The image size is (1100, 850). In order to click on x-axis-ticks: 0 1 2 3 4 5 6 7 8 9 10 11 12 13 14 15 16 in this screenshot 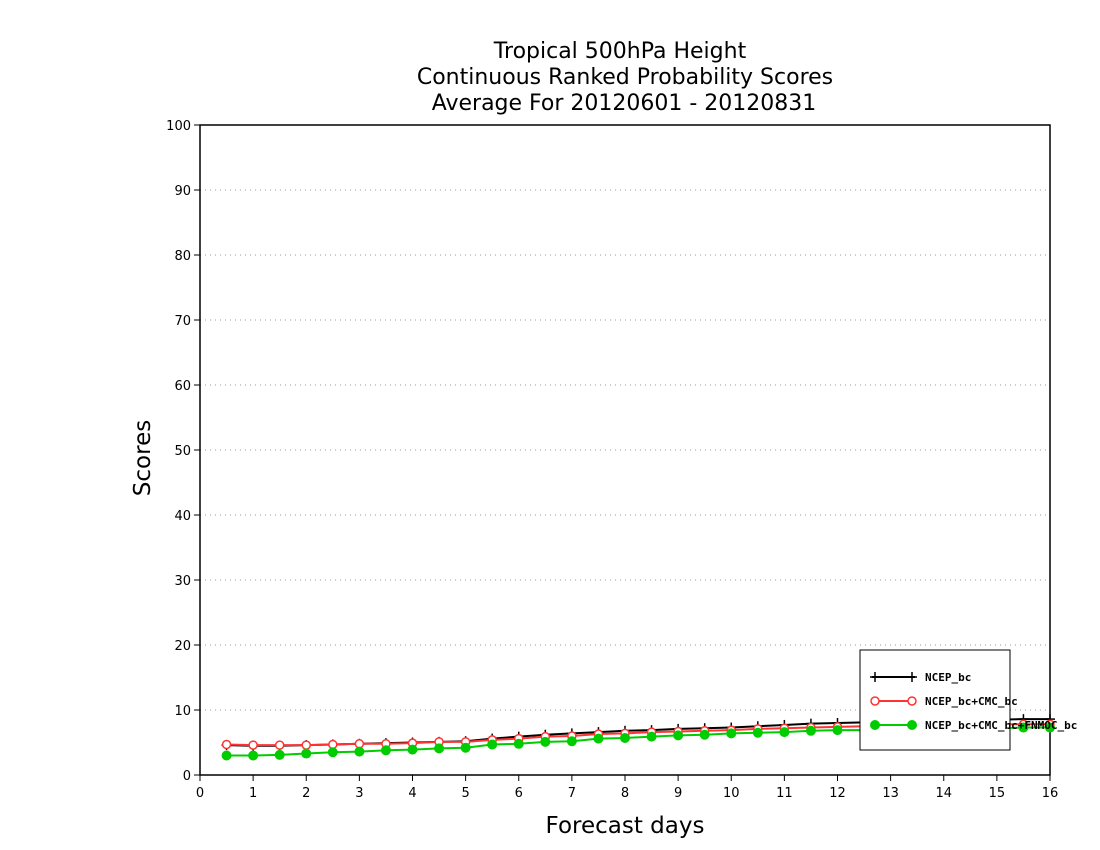, I will do `click(627, 788)`.